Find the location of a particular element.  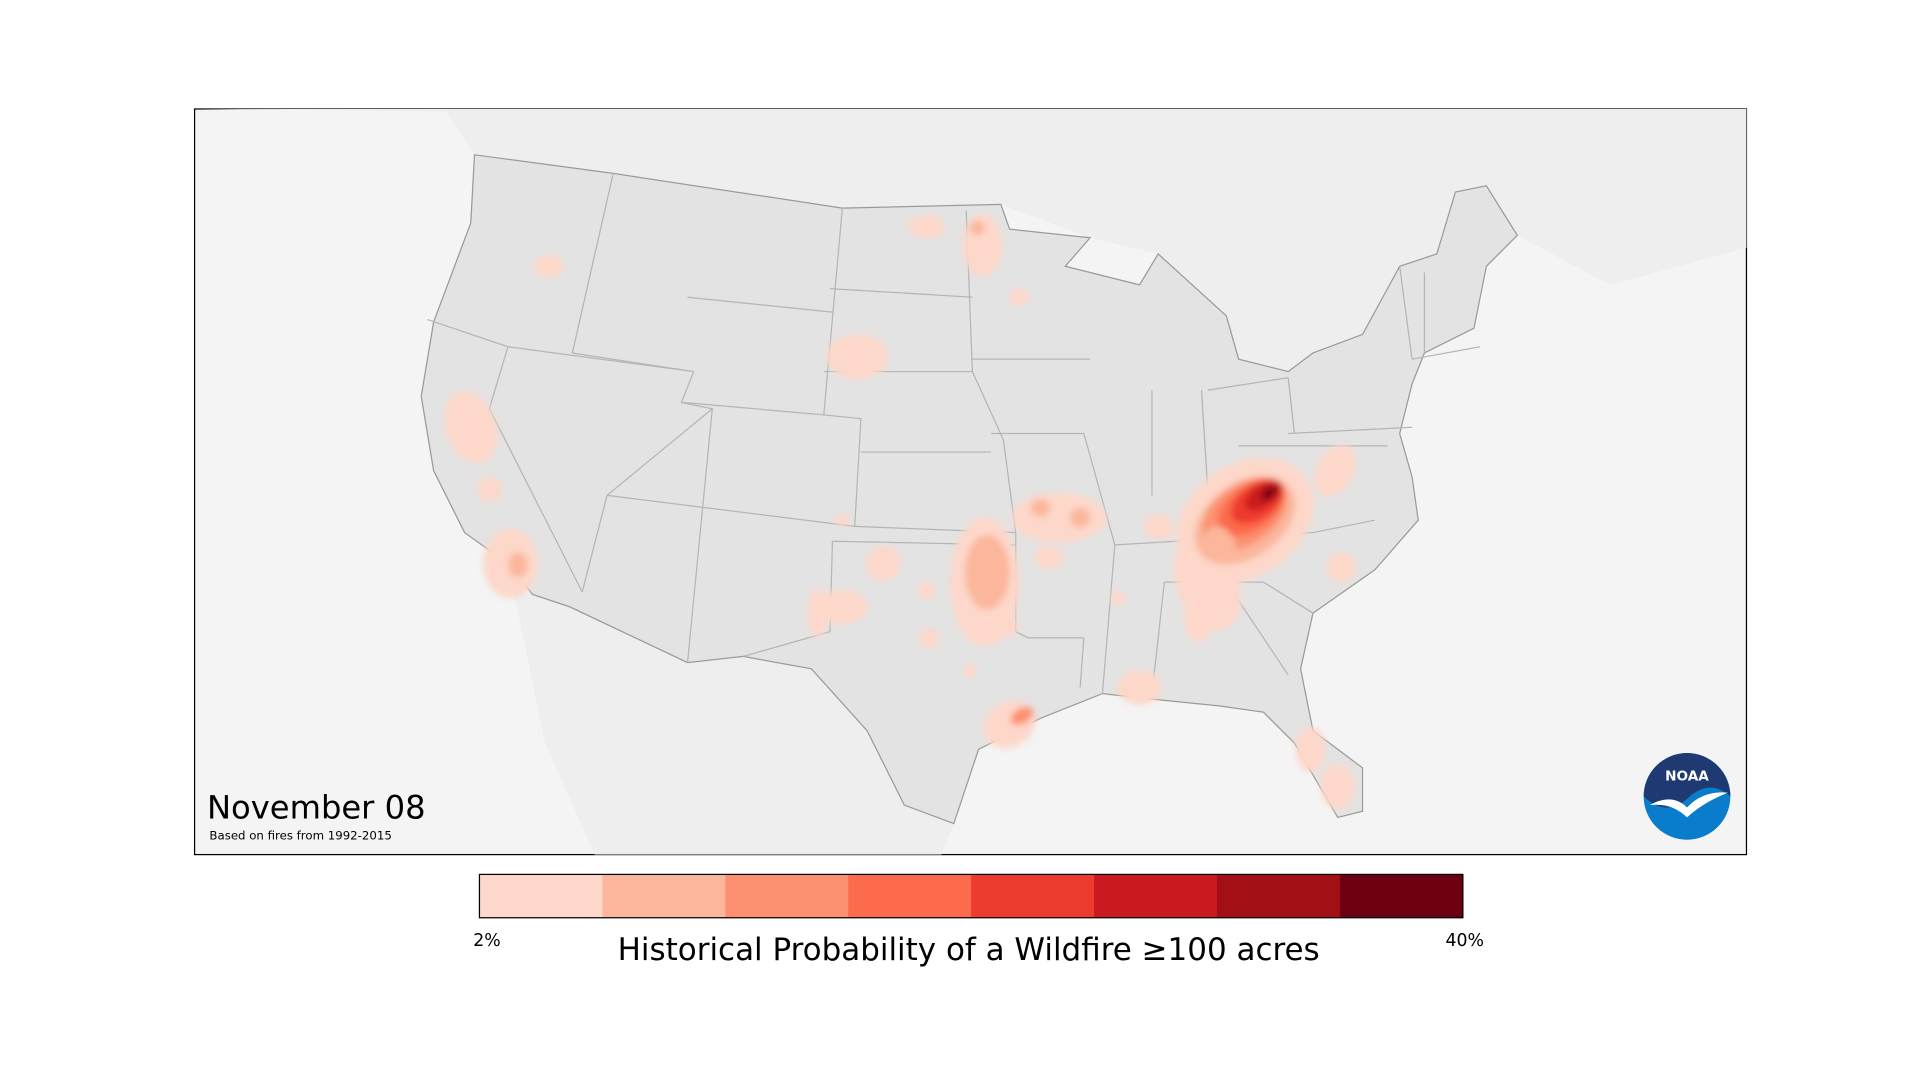

legend-swatches is located at coordinates (971, 896).